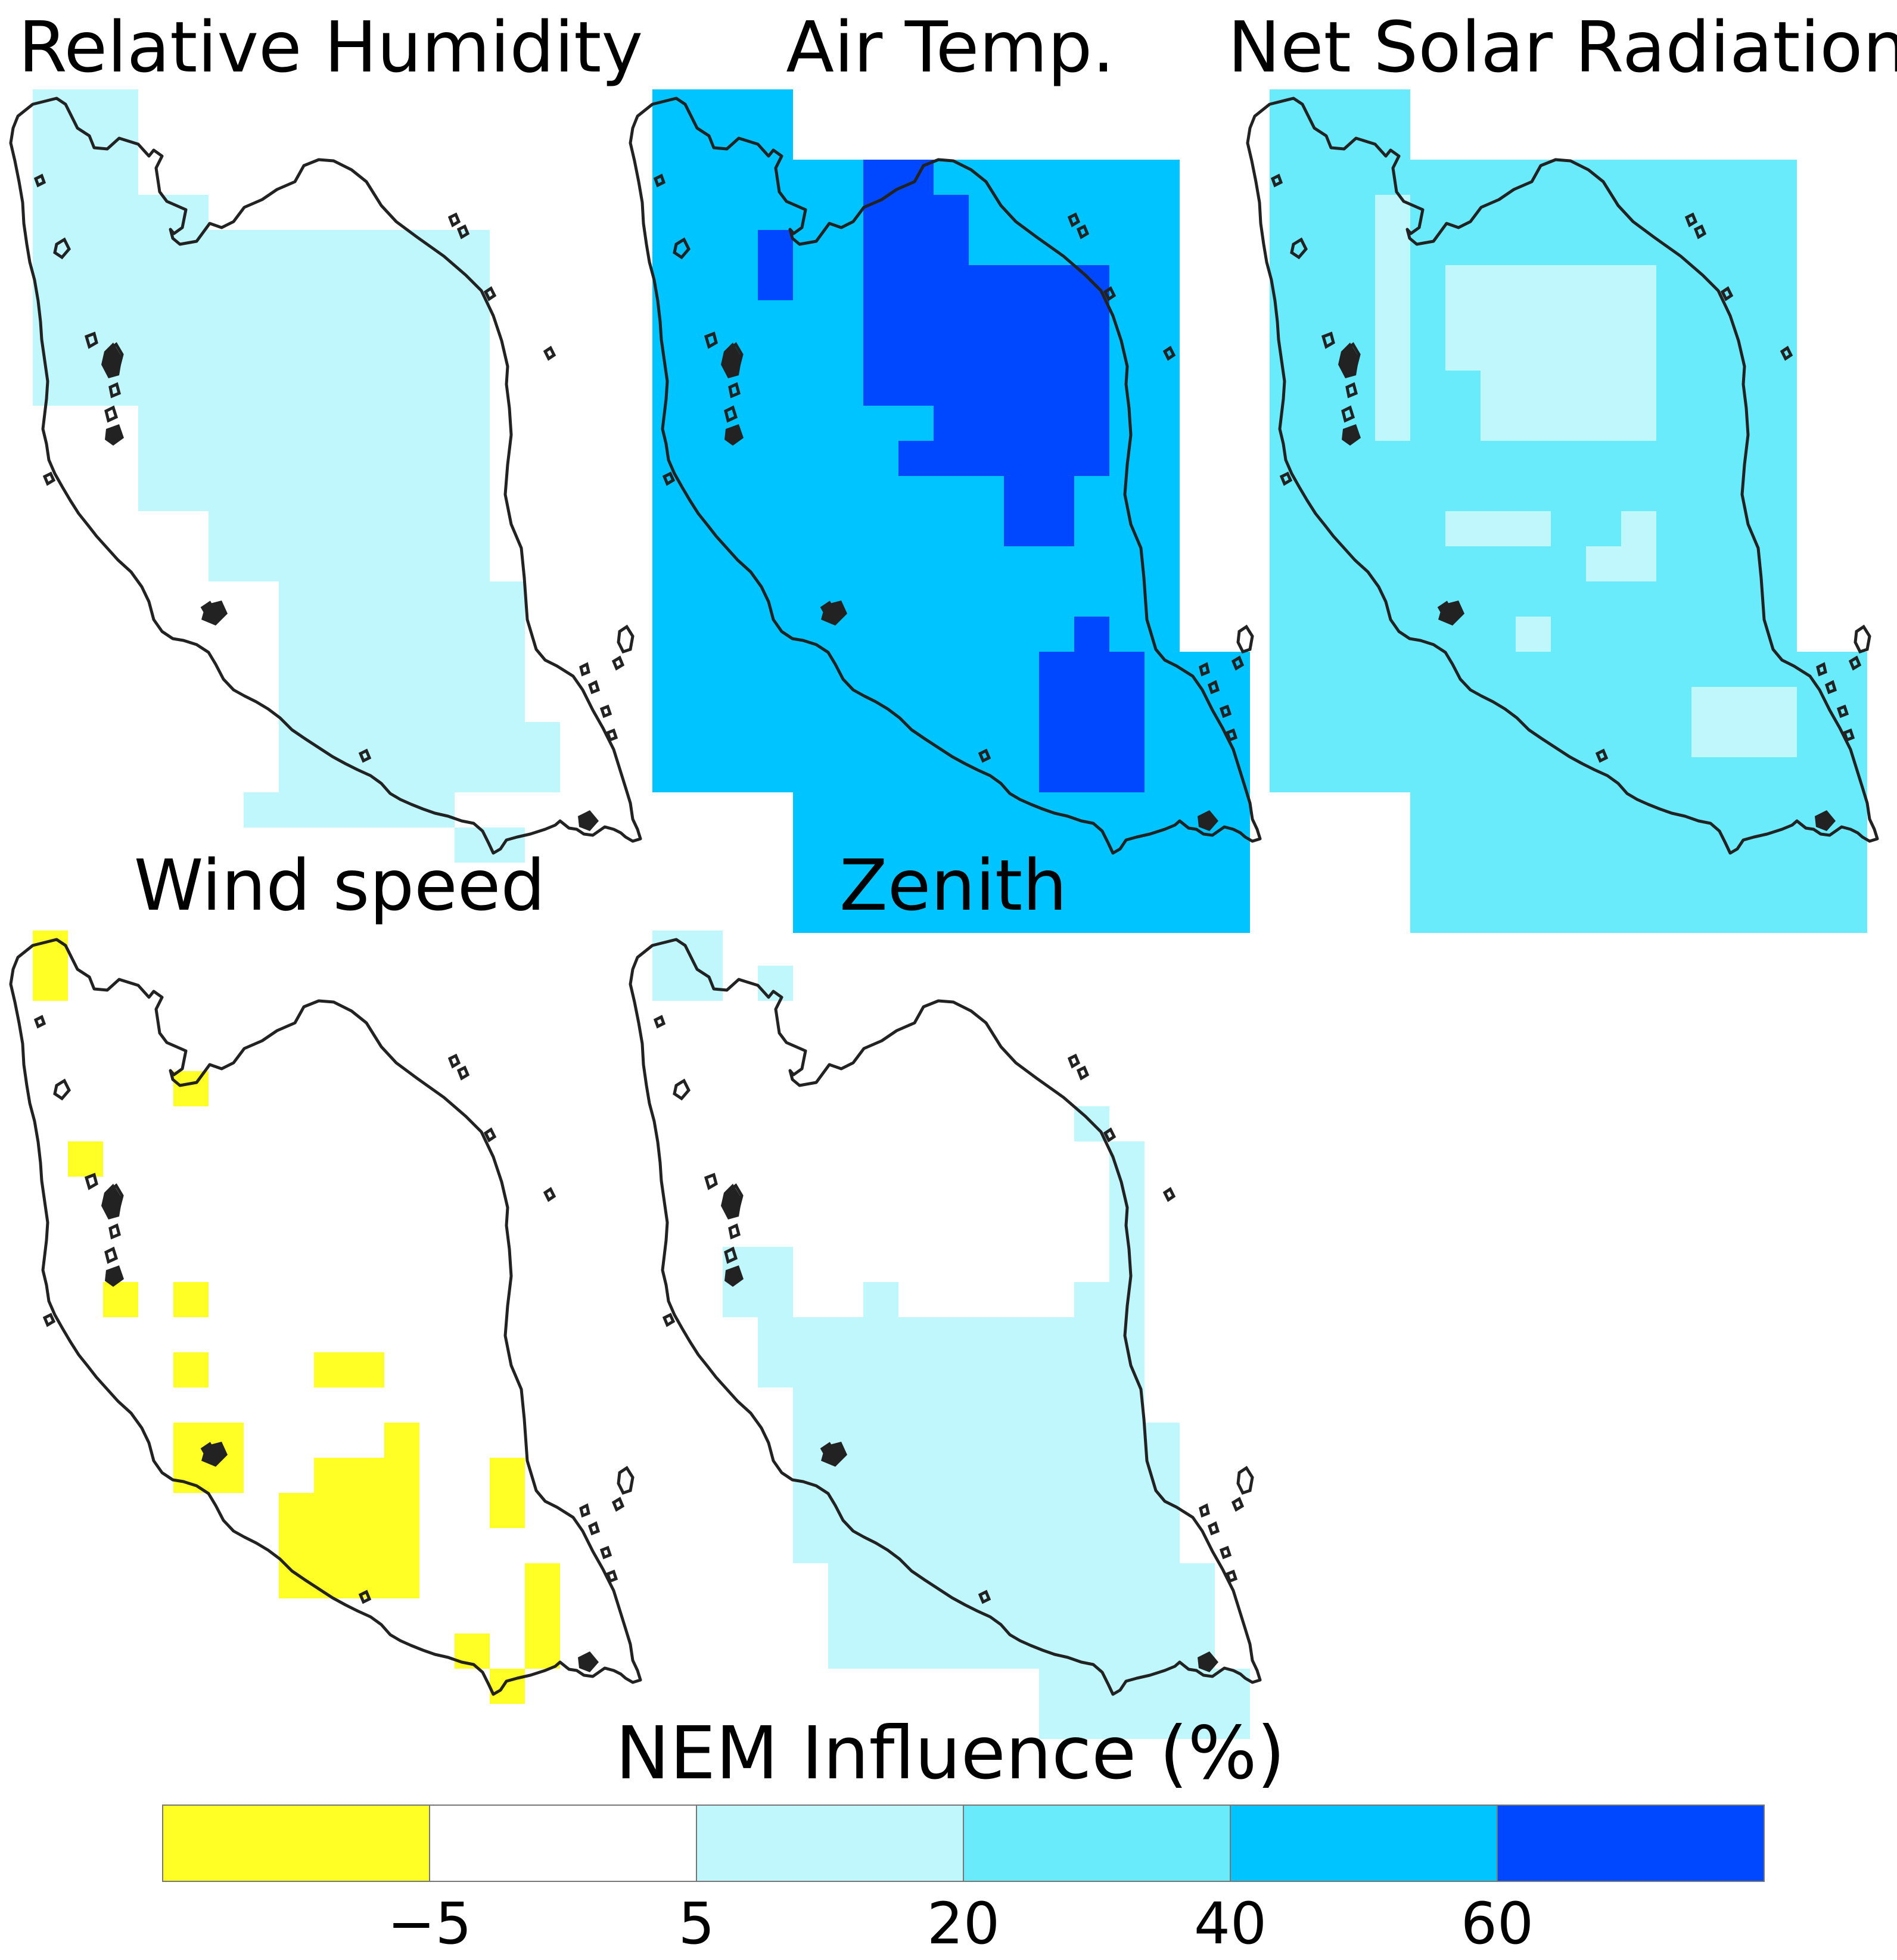 Image resolution: width=1897 pixels, height=1960 pixels. Describe the element at coordinates (429, 1923) in the screenshot. I see `legend-tick-label-0: −5` at that location.